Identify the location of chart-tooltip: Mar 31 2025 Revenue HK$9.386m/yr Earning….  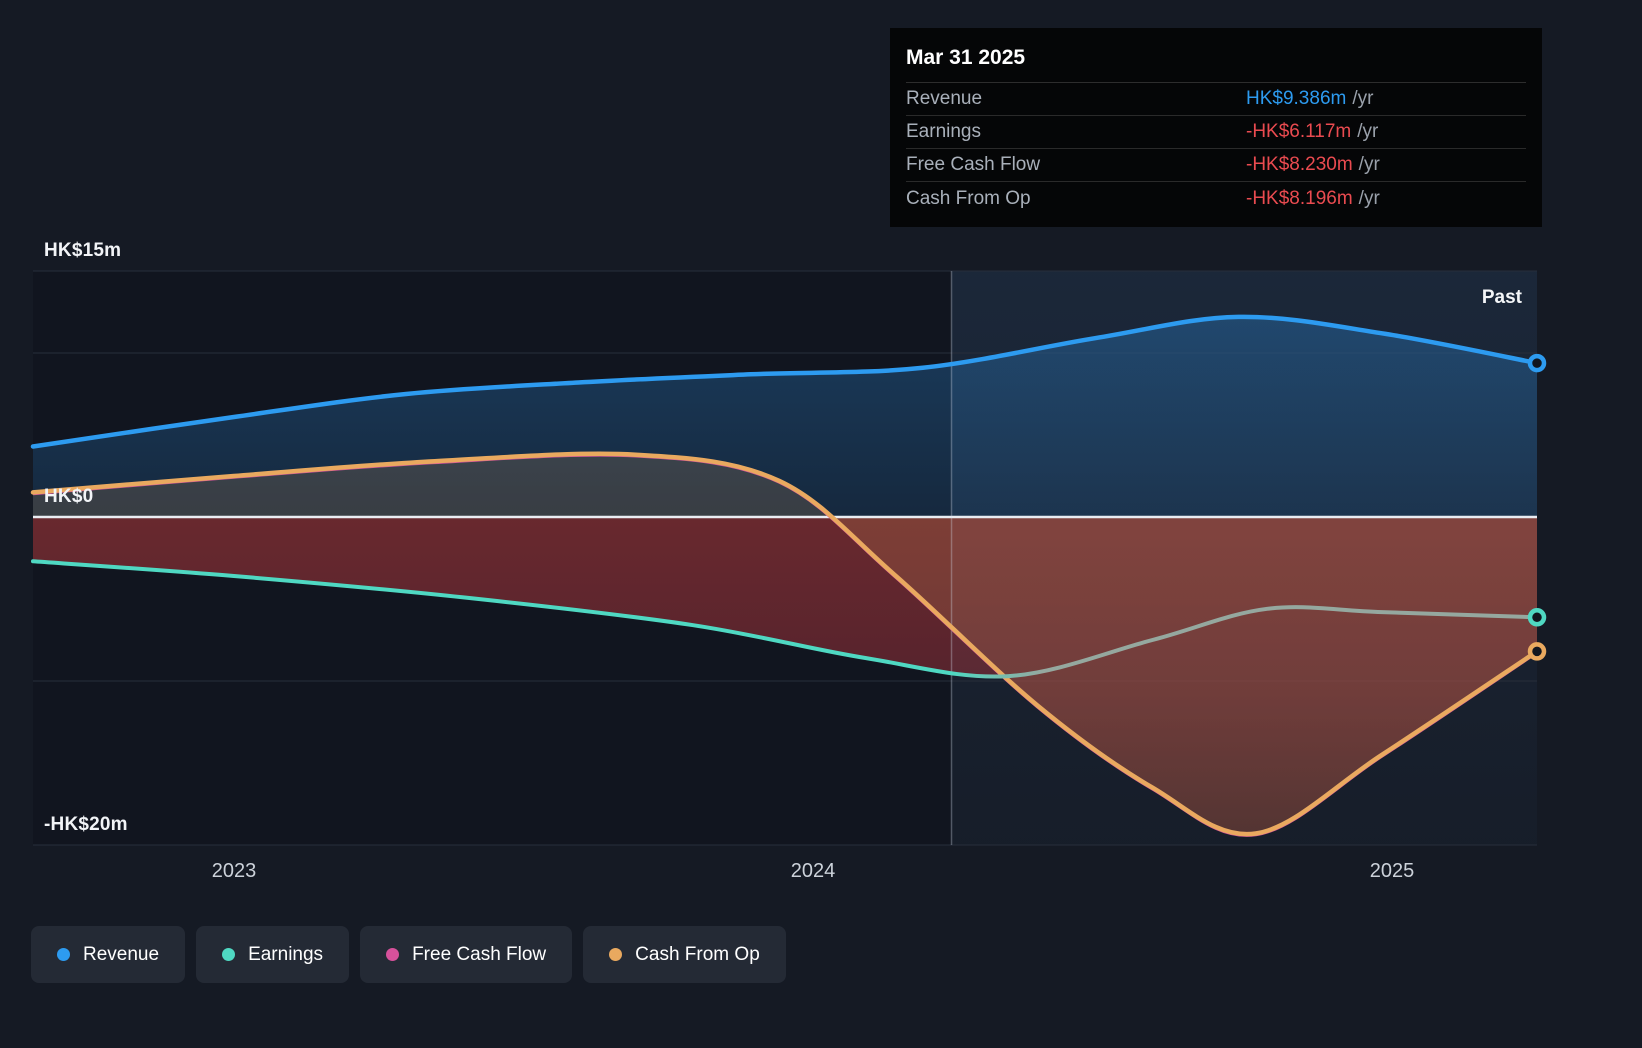
(1216, 127).